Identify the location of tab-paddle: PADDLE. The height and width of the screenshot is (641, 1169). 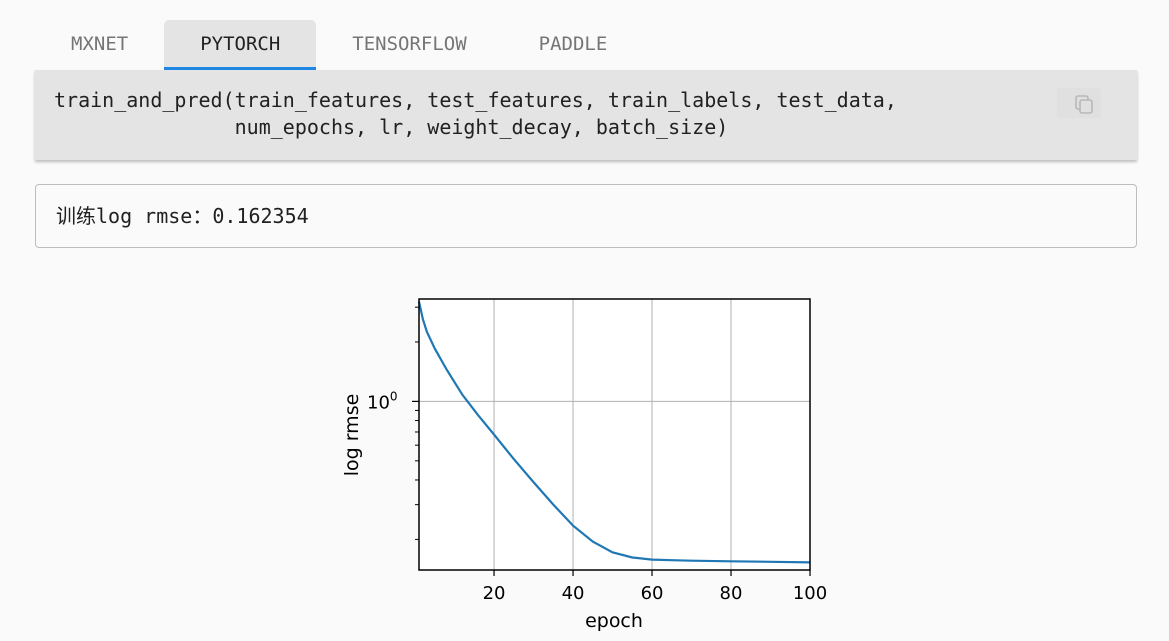
(573, 43).